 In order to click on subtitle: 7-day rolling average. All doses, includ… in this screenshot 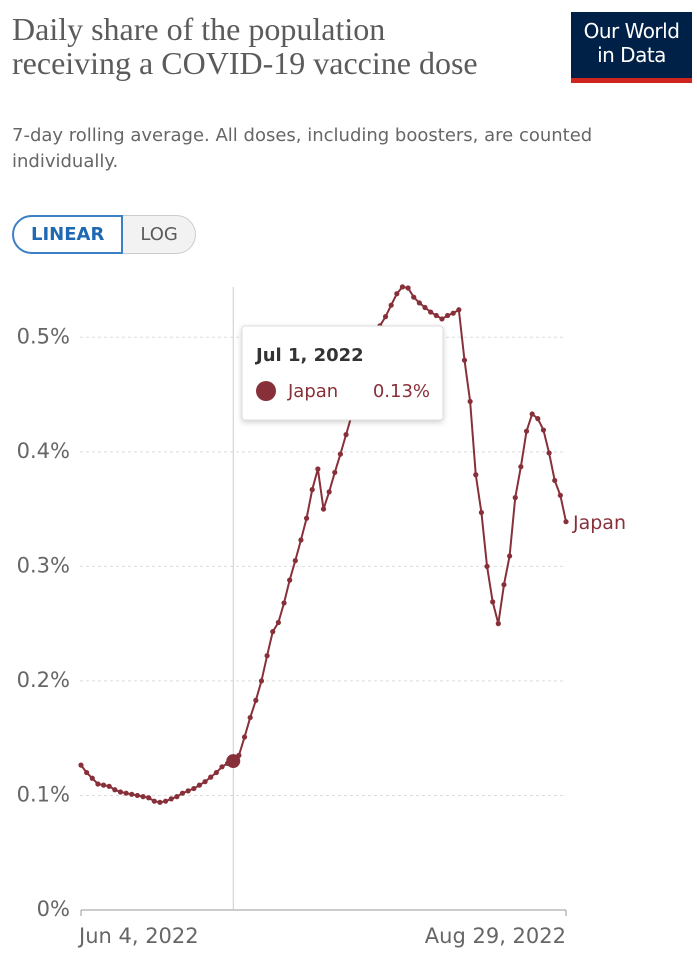, I will do `click(302, 148)`.